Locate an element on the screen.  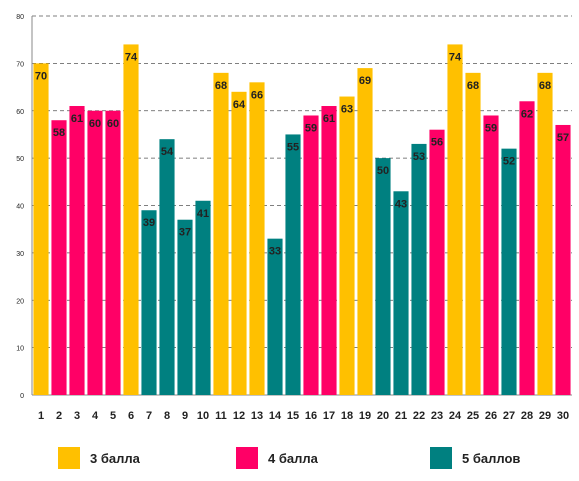
x-tick-label: 9 is located at coordinates (185, 416).